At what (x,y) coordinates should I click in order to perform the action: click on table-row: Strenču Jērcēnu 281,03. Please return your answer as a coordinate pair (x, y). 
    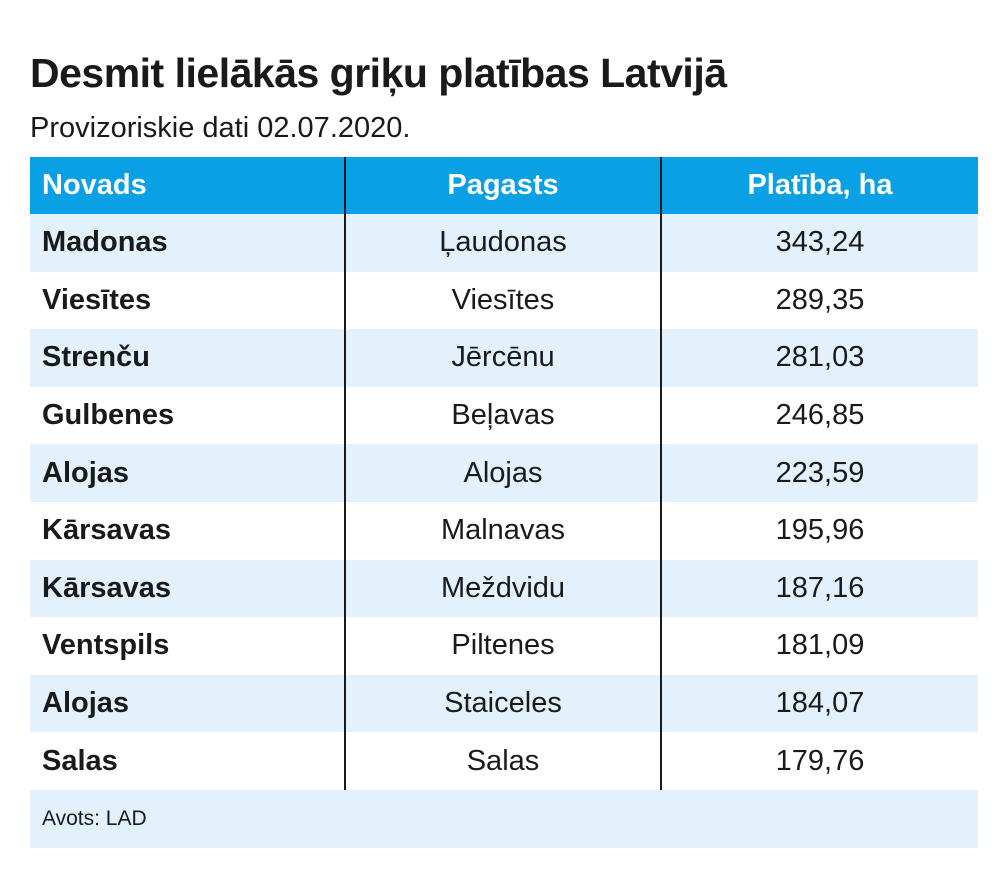
    Looking at the image, I should click on (504, 358).